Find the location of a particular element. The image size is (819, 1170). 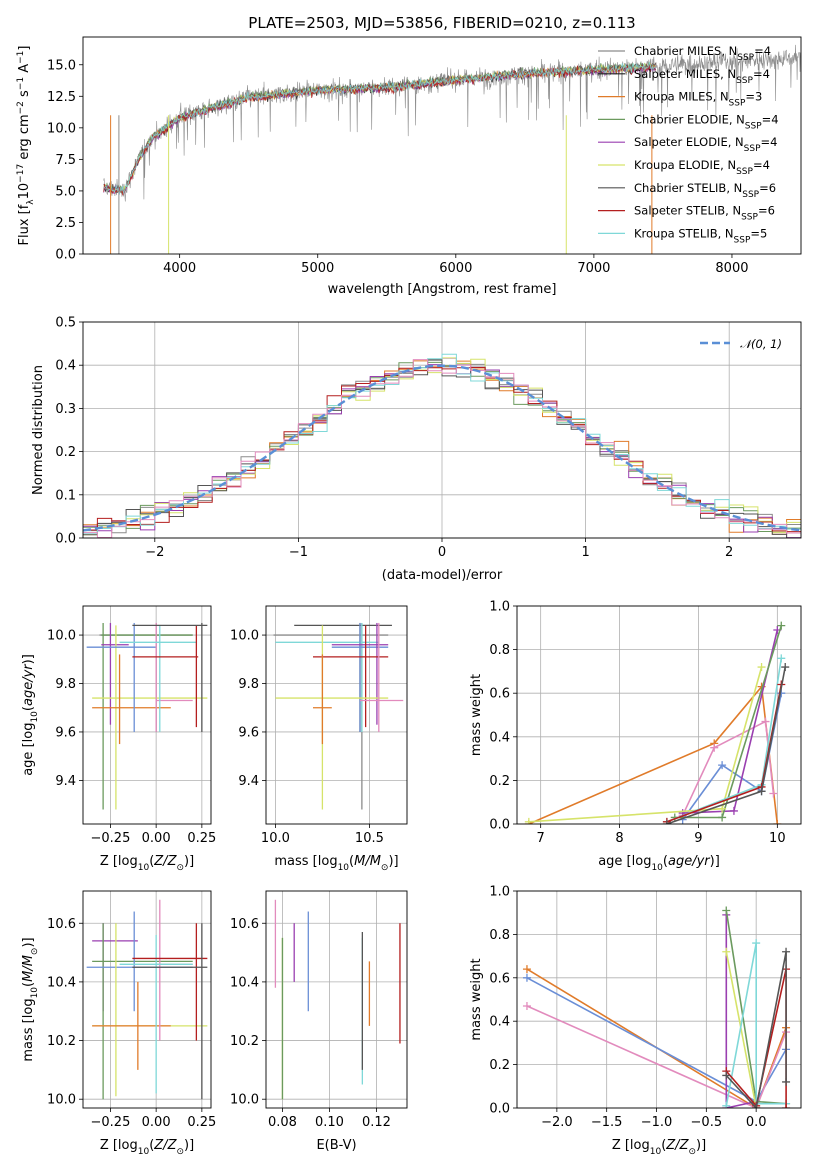

y-tick-label: 0.5 is located at coordinates (65, 323).